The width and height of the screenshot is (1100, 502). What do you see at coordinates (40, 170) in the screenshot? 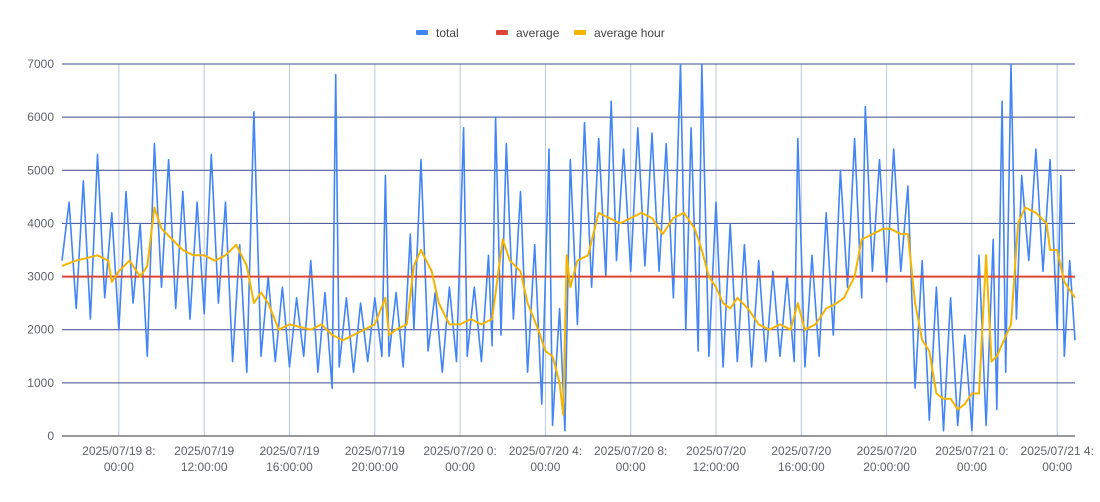
I see `y-tick-label: 5000` at bounding box center [40, 170].